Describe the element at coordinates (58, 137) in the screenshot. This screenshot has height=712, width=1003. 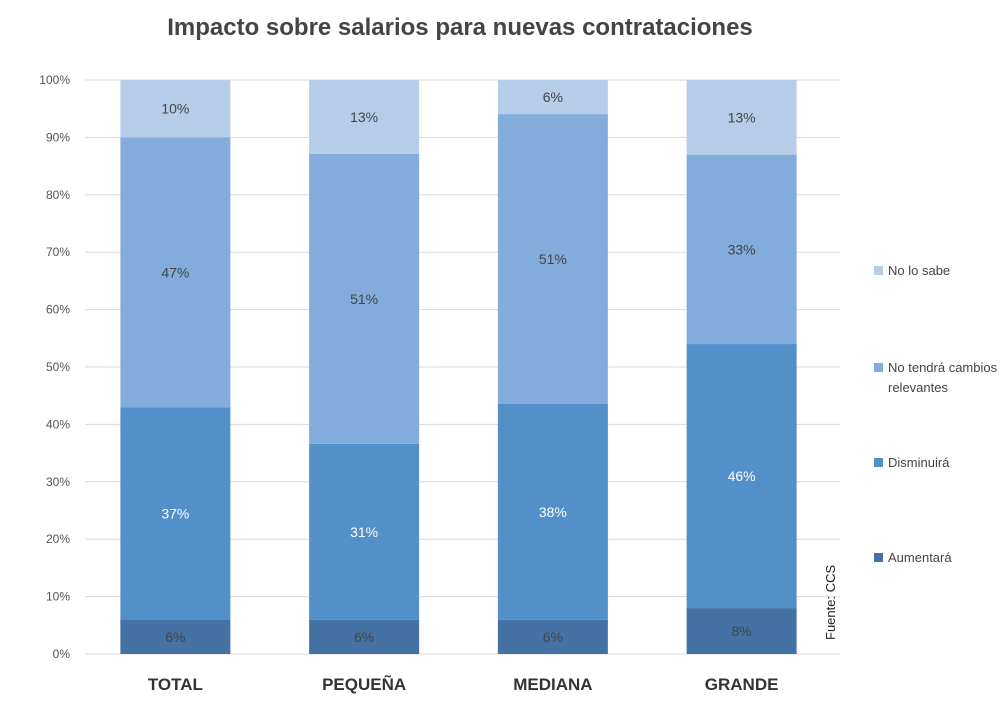
I see `y-tick-label: 90%` at that location.